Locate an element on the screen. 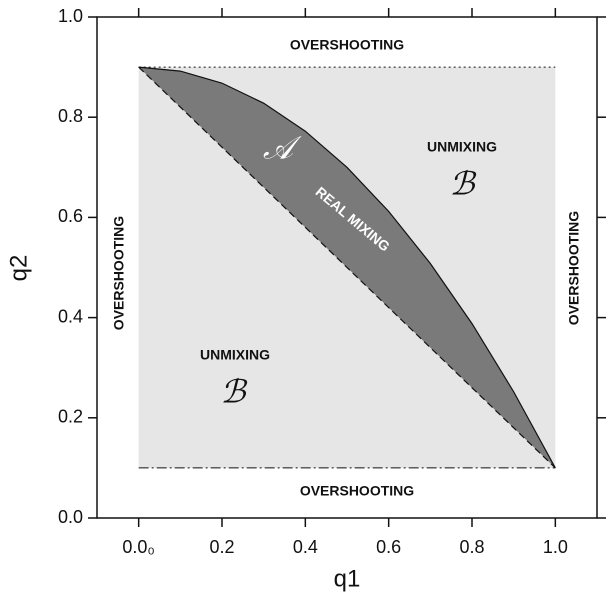 The height and width of the screenshot is (603, 609). x-tick-label: 1.0 is located at coordinates (555, 547).